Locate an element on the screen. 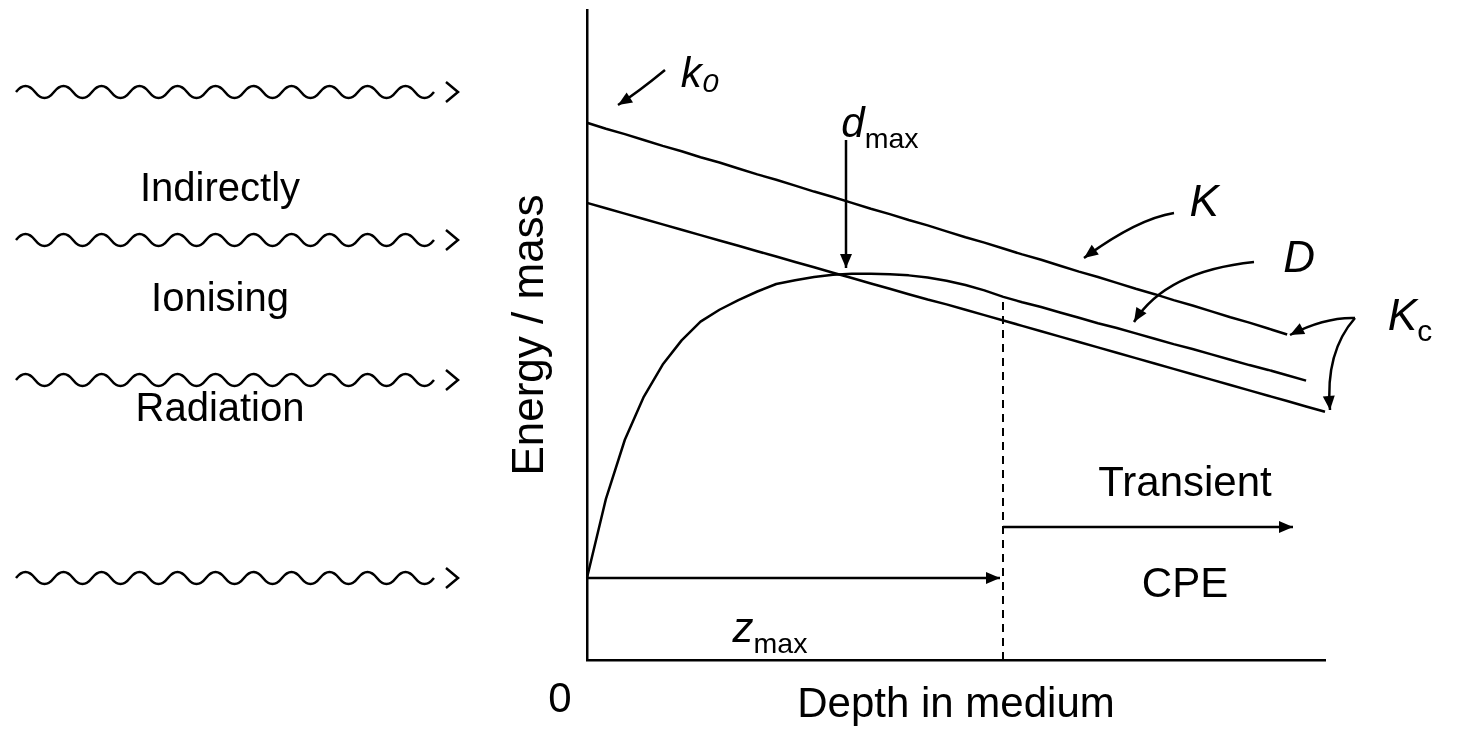 Image resolution: width=1472 pixels, height=732 pixels. series-label: K is located at coordinates (1205, 200).